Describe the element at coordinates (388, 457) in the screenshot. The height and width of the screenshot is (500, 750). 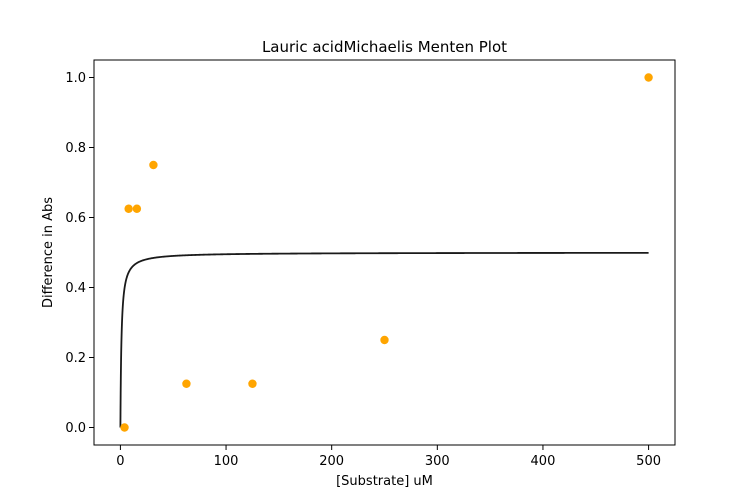
I see `x-axis: 0 100 200 300 400 500` at that location.